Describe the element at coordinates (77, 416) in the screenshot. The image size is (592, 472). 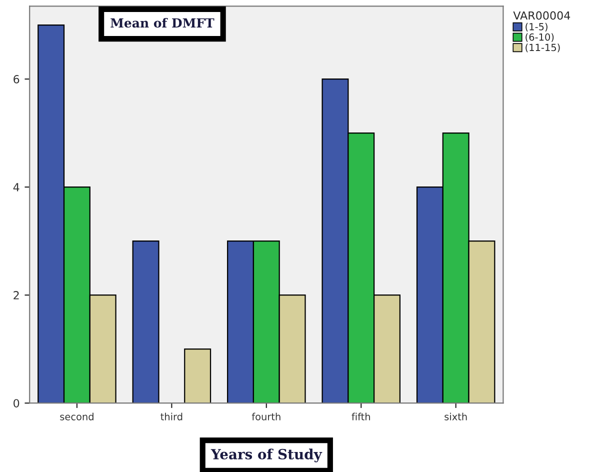
I see `x-tick-label: second` at that location.